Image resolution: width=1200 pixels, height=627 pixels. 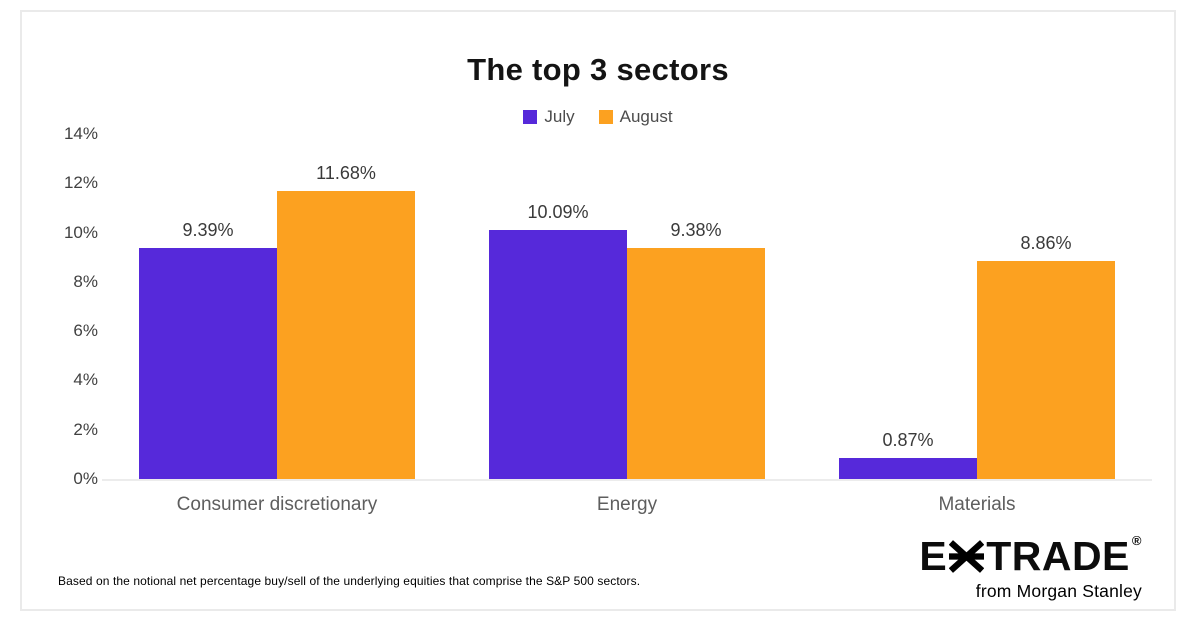 What do you see at coordinates (80, 232) in the screenshot?
I see `y-tick-label: 10%` at bounding box center [80, 232].